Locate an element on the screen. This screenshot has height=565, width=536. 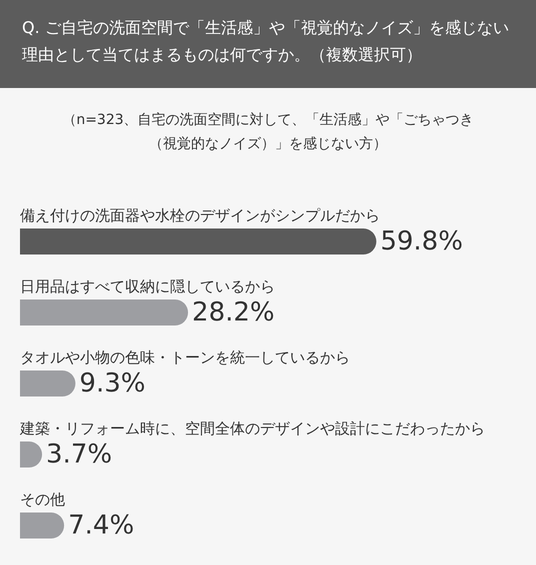
chart-subtitle: （n=323、自宅の洗面空間に対して、「生活感」や「ごちゃつき（視覚的なノイズ）」を感じない方） is located at coordinates (268, 132).